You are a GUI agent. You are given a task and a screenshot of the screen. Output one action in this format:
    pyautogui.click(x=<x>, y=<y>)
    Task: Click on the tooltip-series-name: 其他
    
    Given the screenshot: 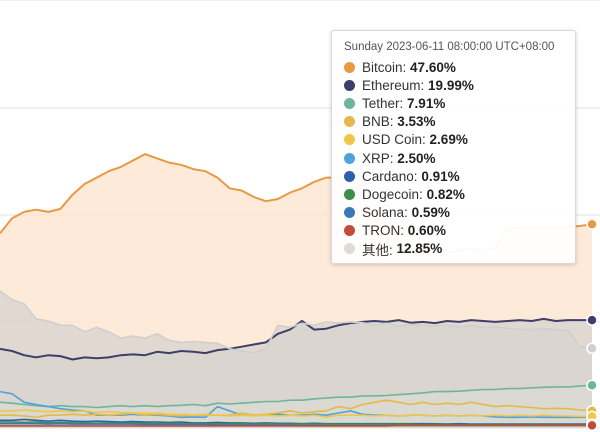 What is the action you would take?
    pyautogui.click(x=379, y=249)
    